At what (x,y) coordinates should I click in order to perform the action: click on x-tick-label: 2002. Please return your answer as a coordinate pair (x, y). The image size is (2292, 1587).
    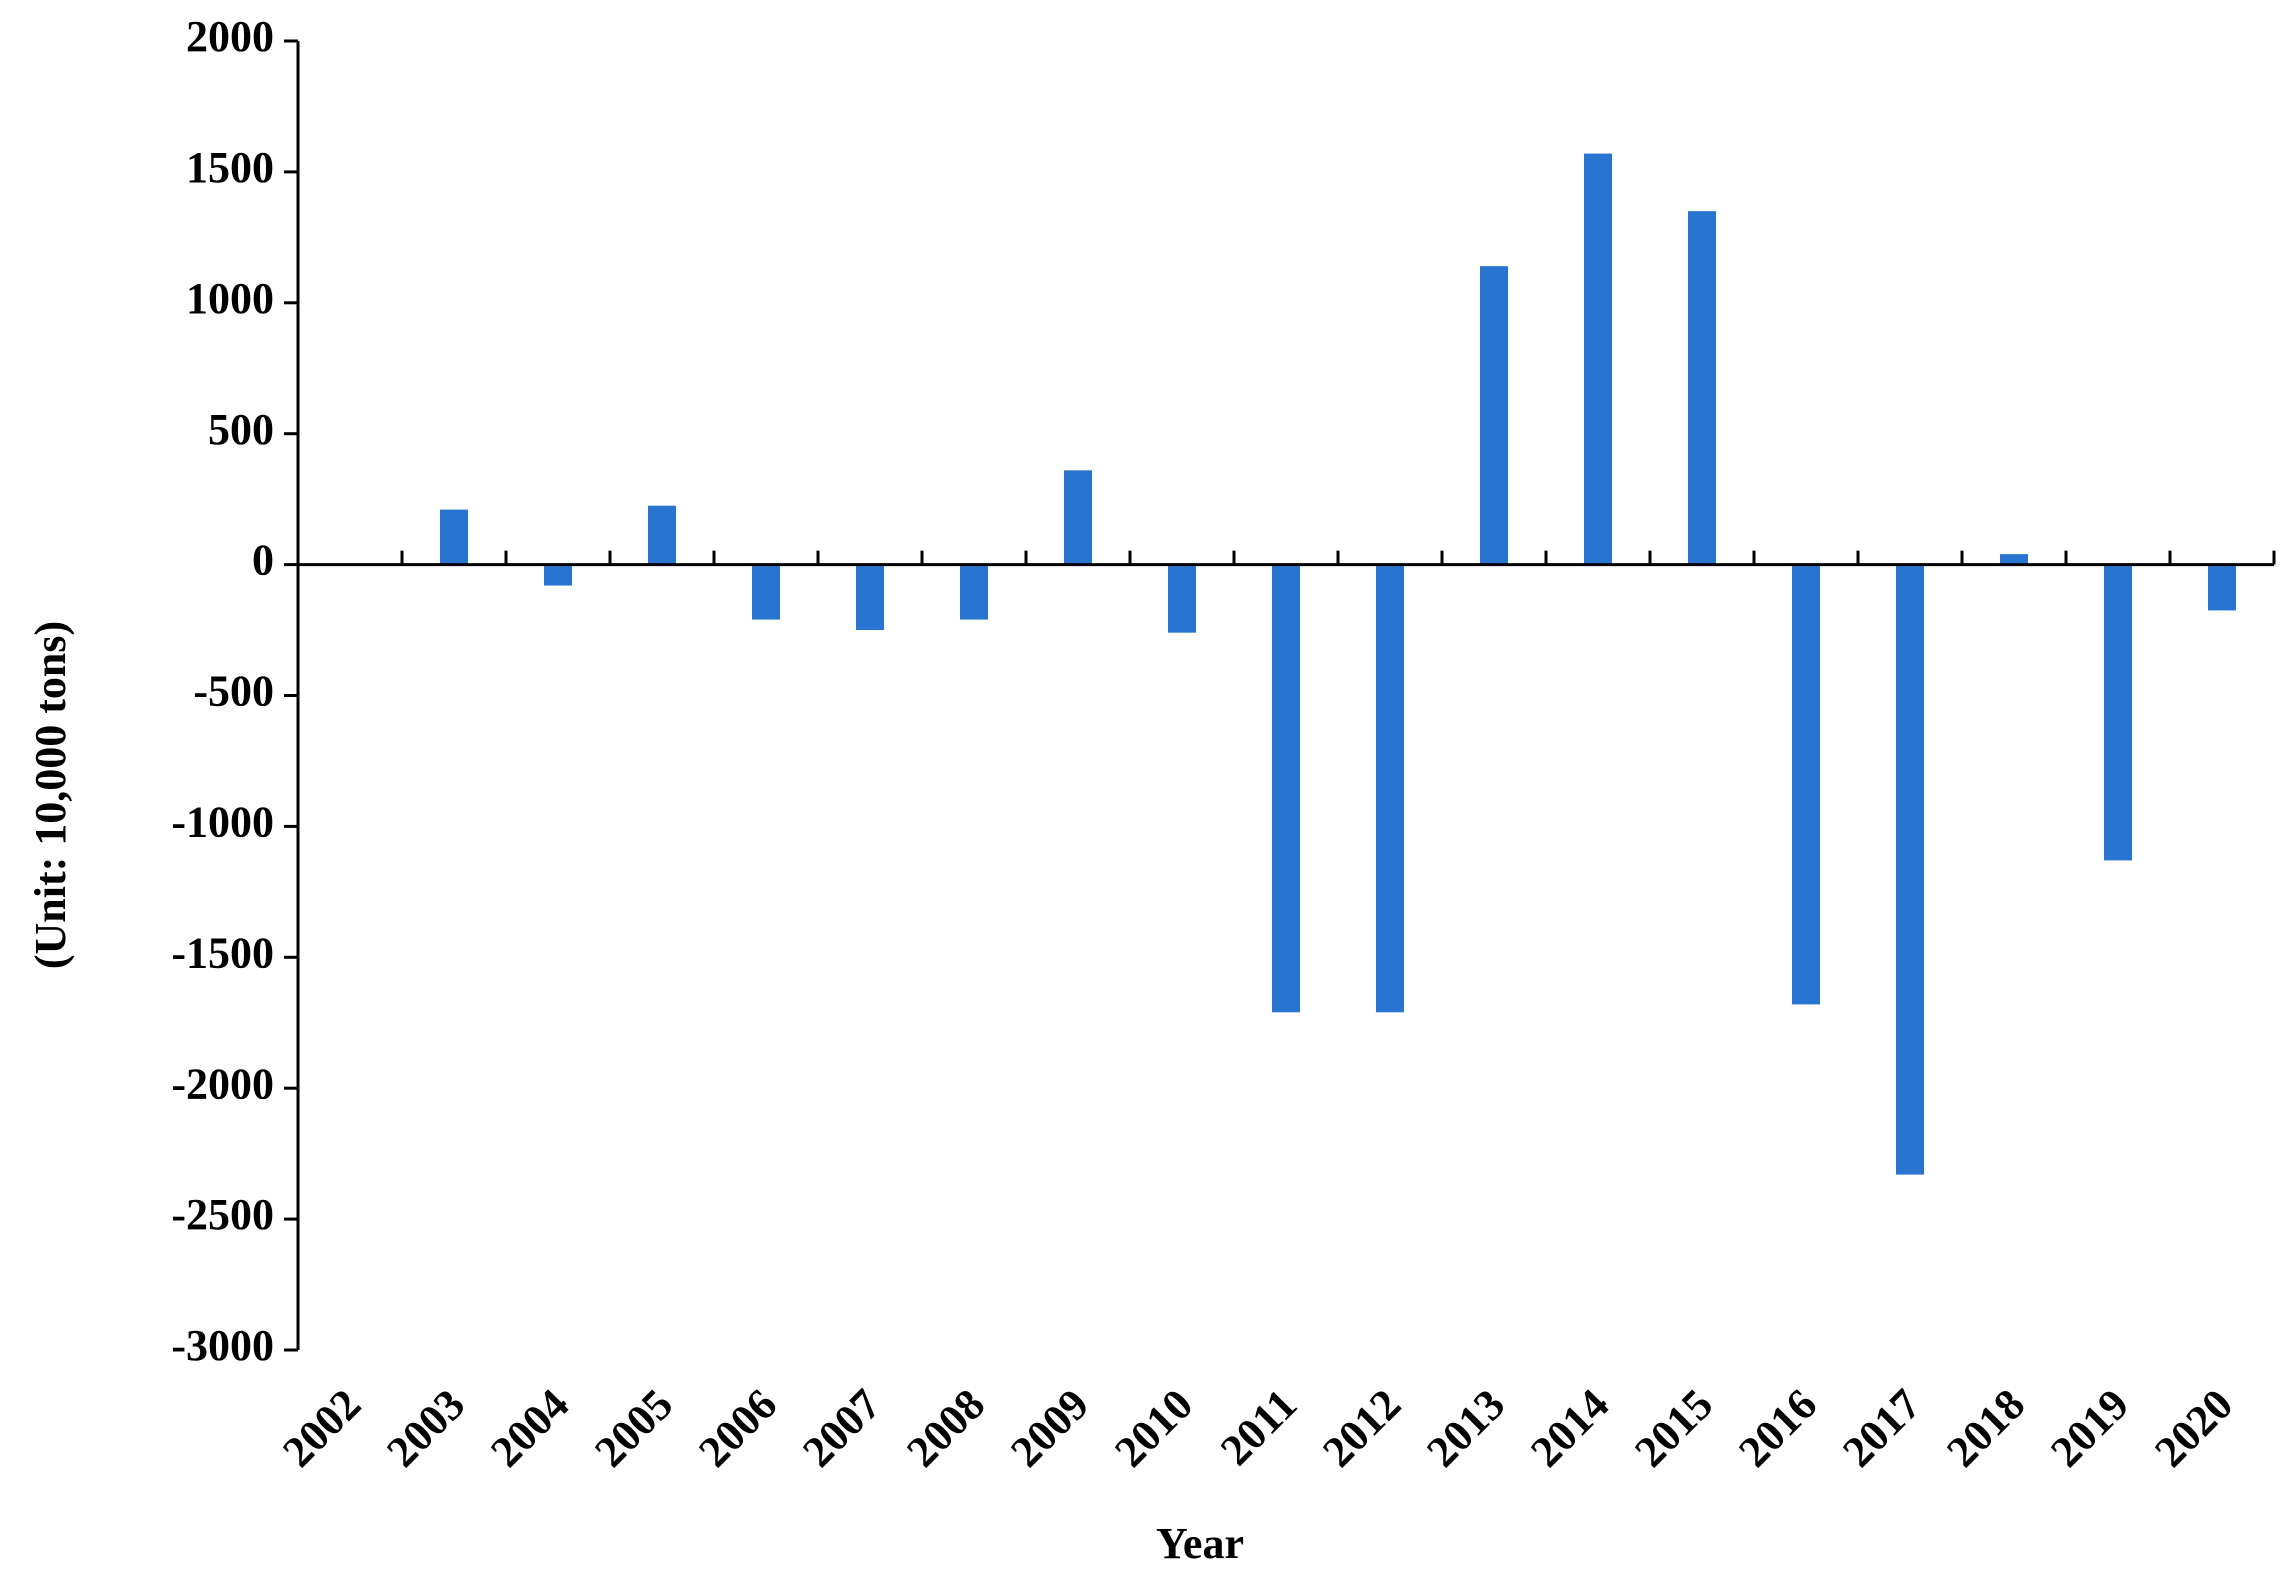
    Looking at the image, I should click on (321, 1428).